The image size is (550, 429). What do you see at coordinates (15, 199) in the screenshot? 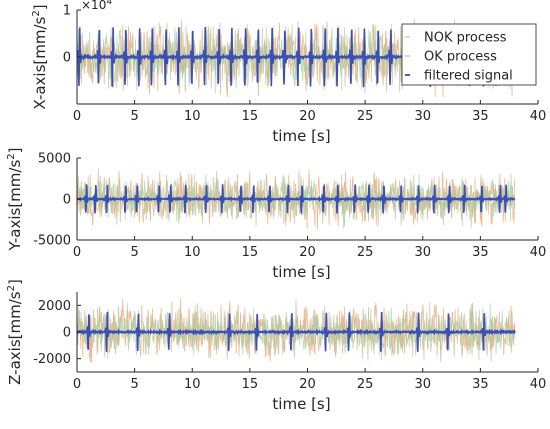
I see `y-axis-label: Y-axis[mm/s2]` at bounding box center [15, 199].